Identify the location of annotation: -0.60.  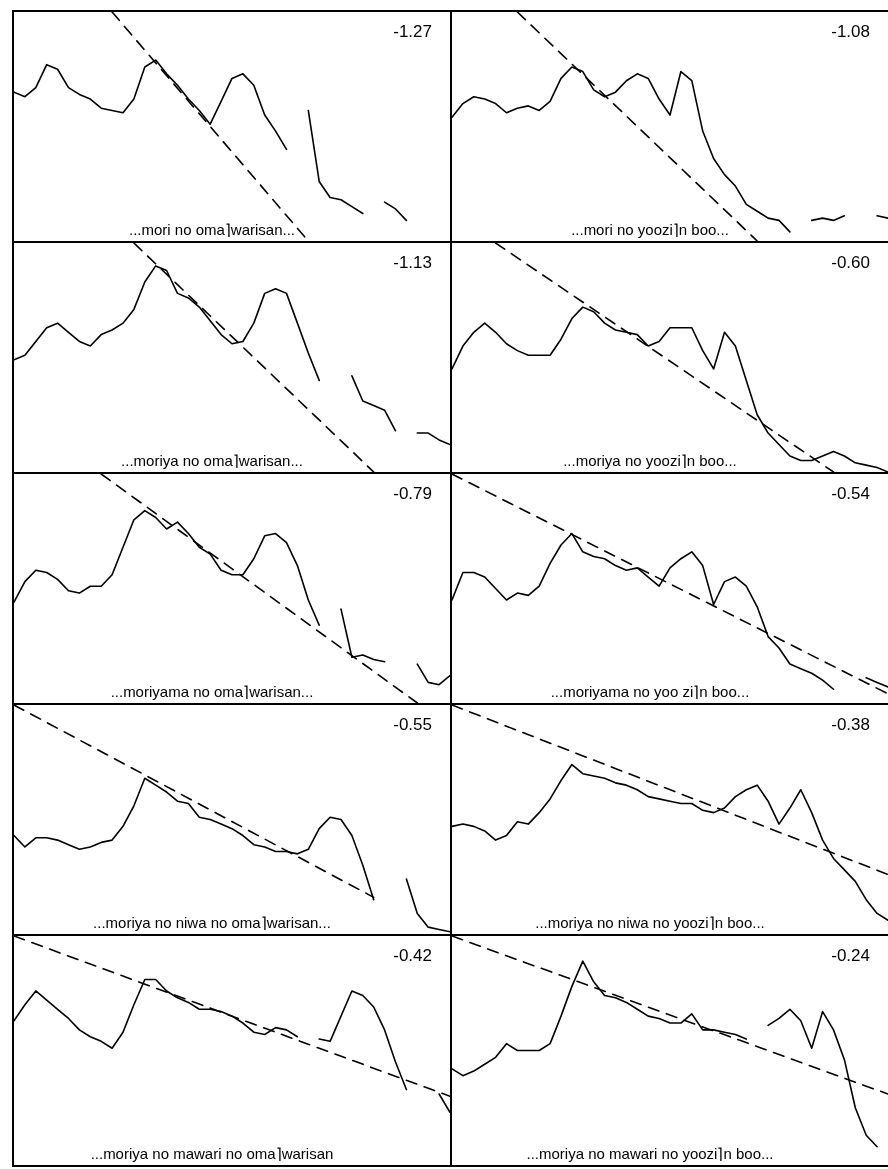
(850, 263).